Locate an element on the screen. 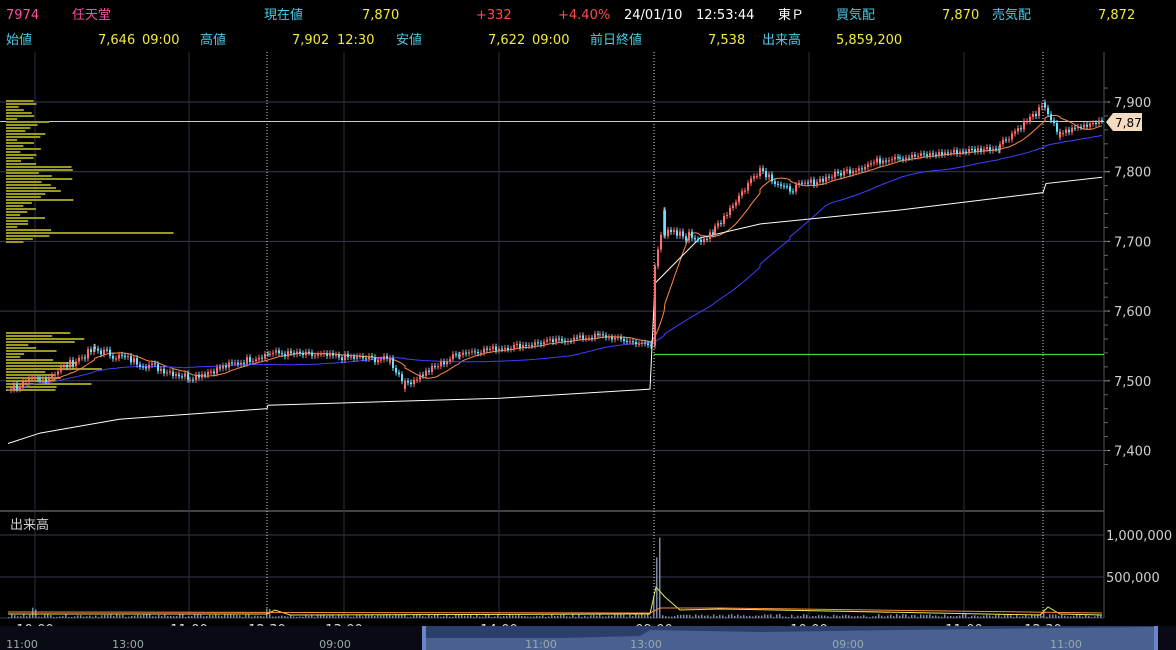  ask-value: 7,872 is located at coordinates (1117, 15).